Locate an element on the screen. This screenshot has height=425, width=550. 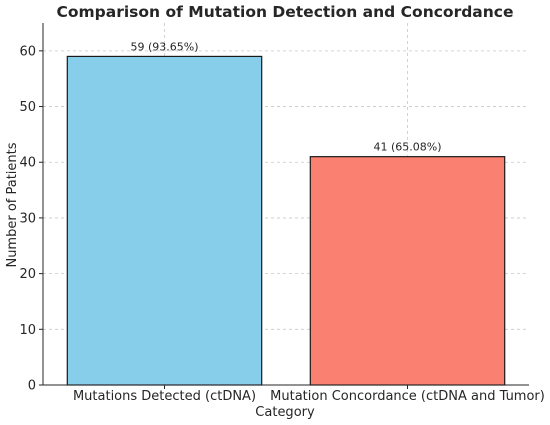
y-tick-label: 60 is located at coordinates (27, 51).